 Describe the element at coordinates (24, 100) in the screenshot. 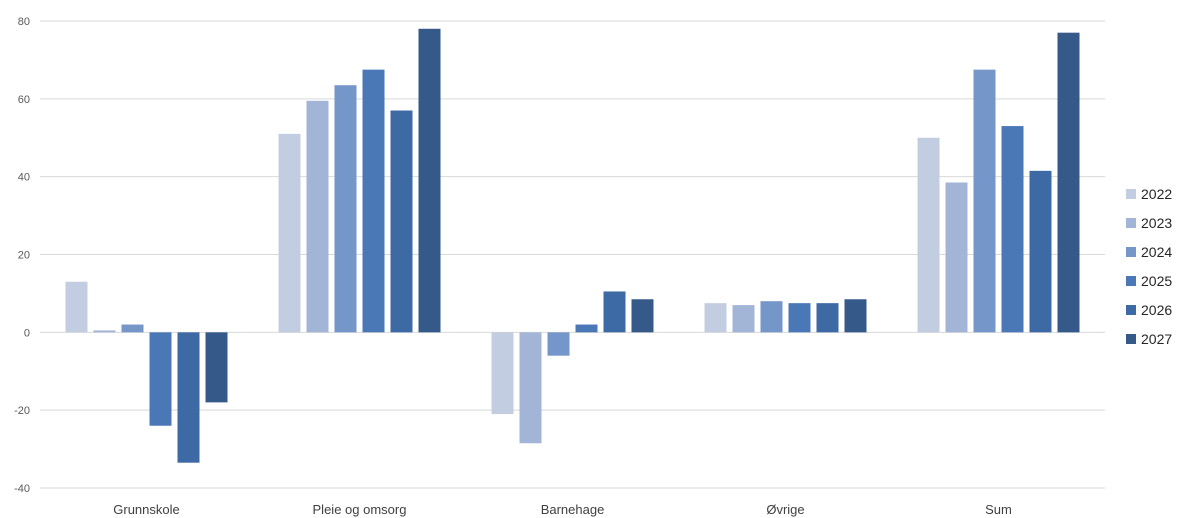

I see `y-tick-label: 60` at that location.